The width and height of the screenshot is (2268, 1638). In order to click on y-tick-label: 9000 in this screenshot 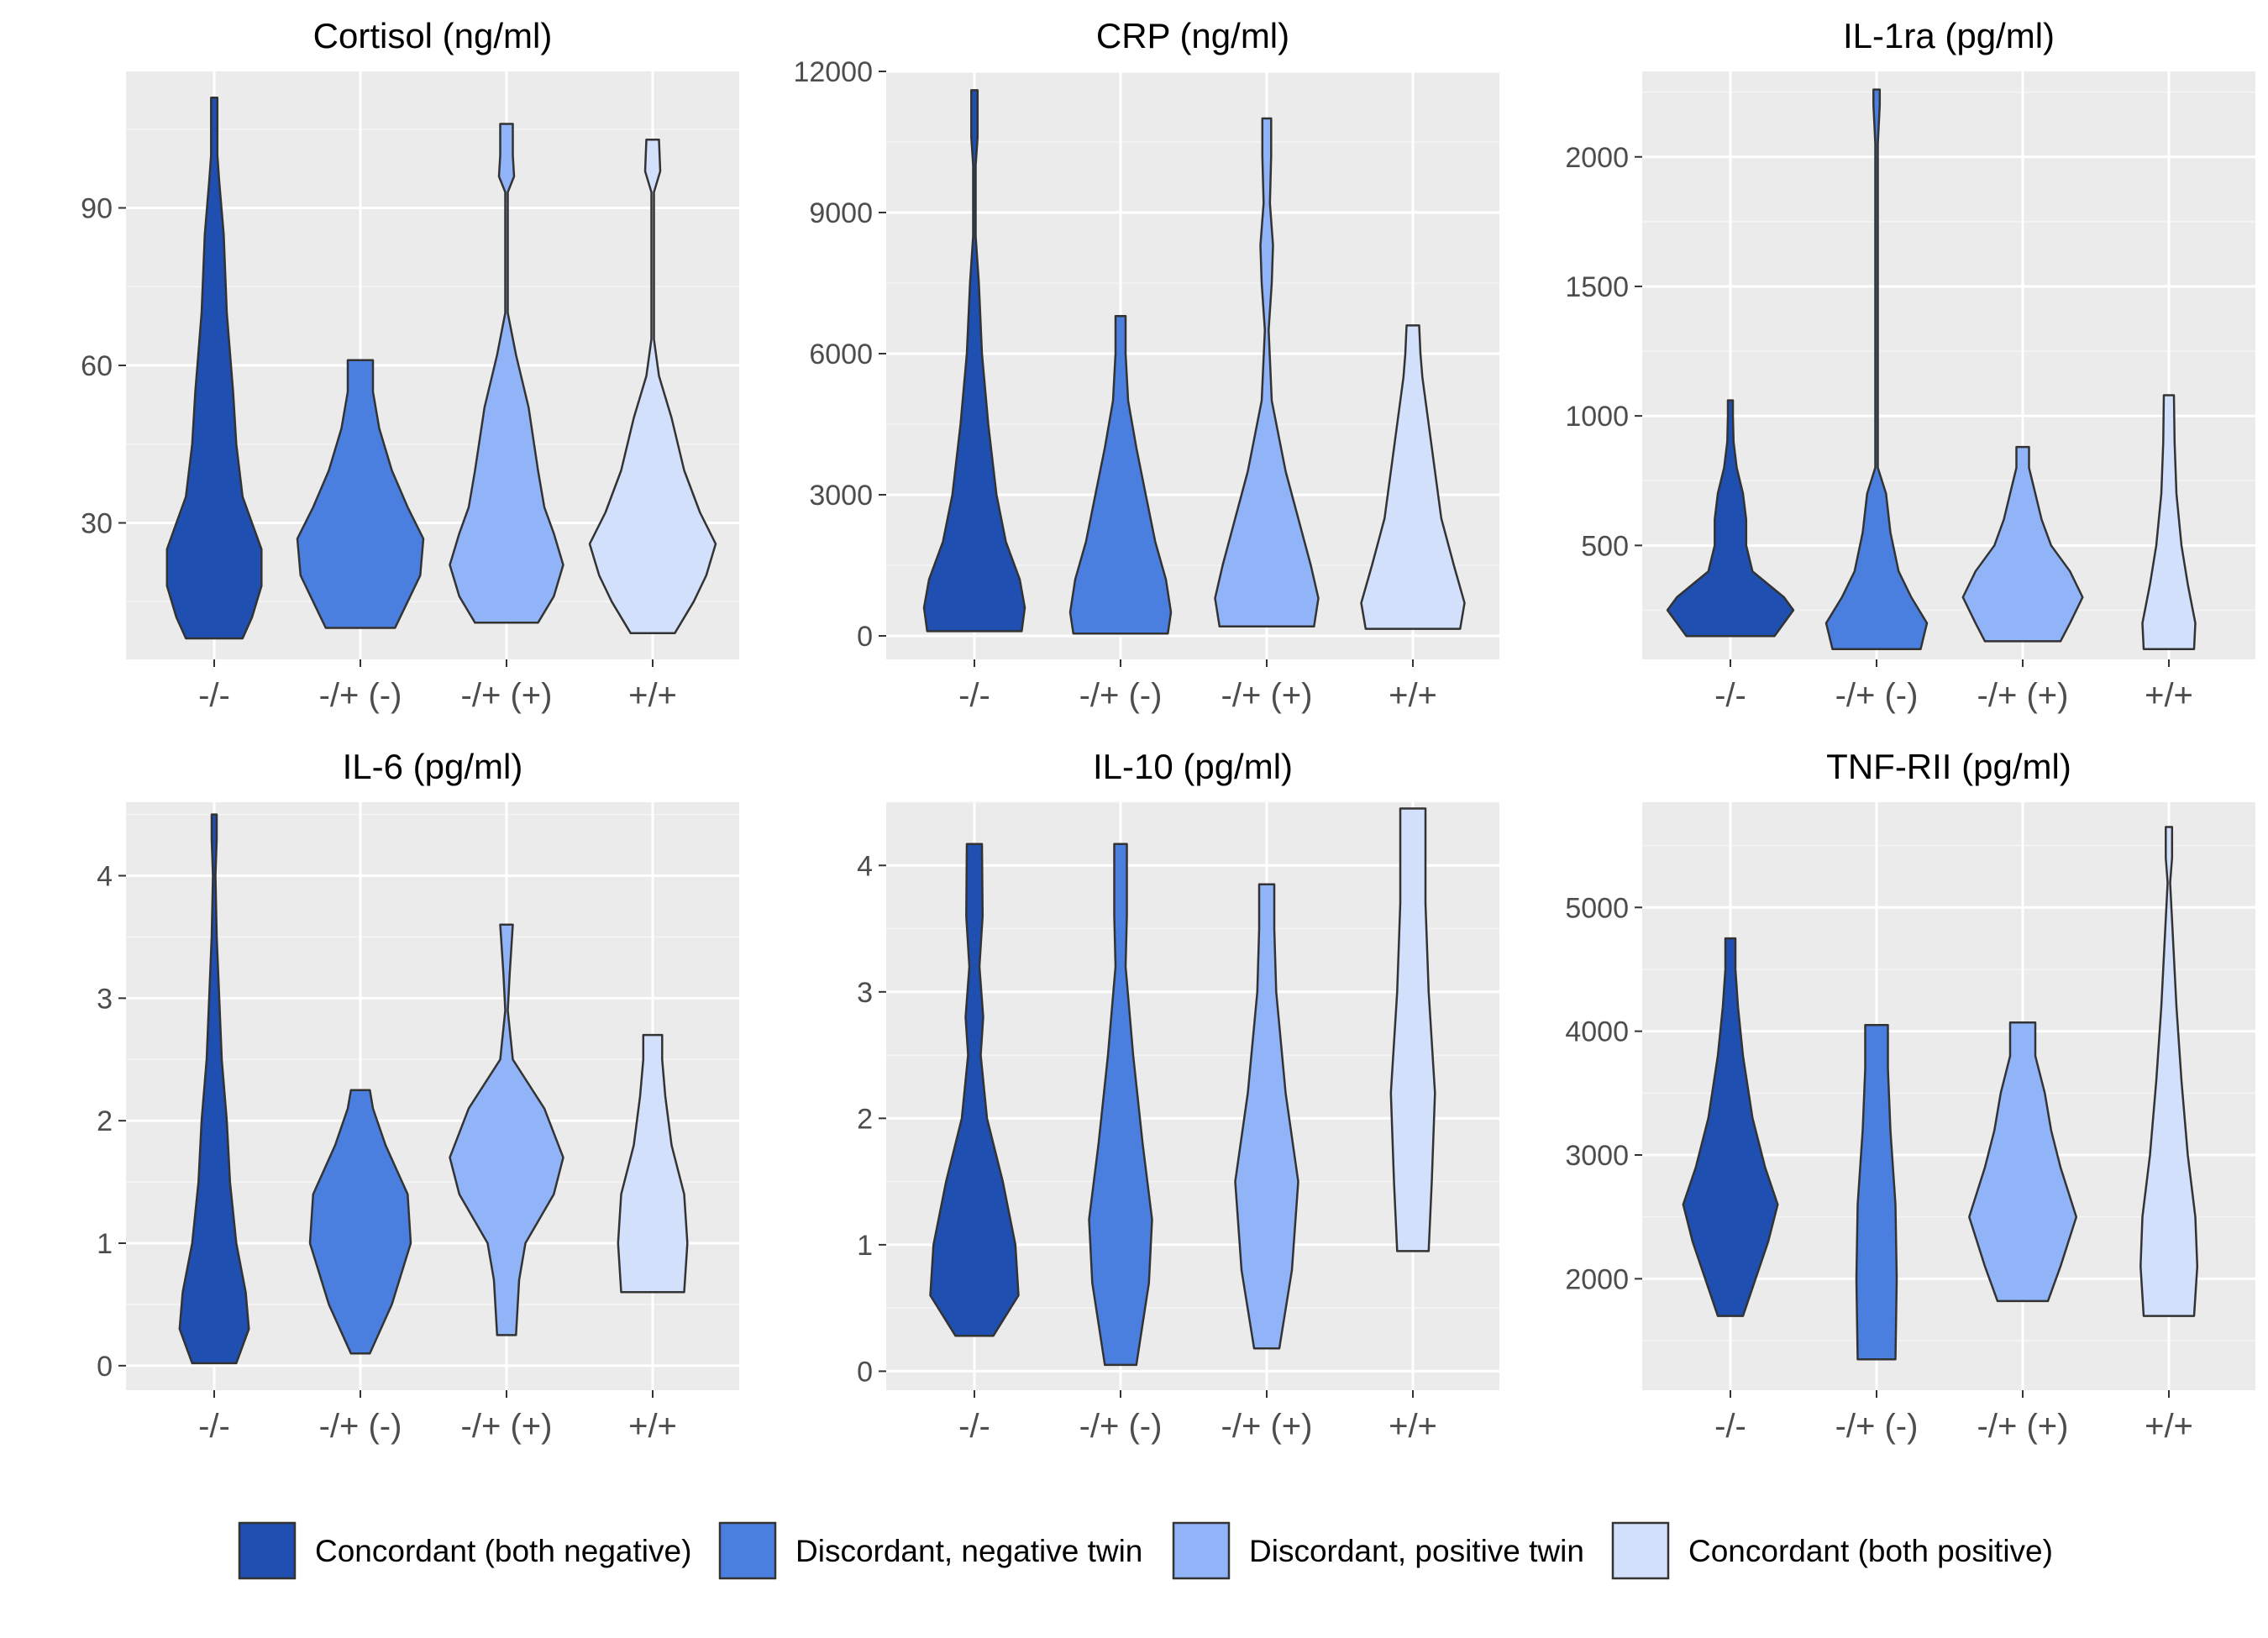, I will do `click(841, 213)`.